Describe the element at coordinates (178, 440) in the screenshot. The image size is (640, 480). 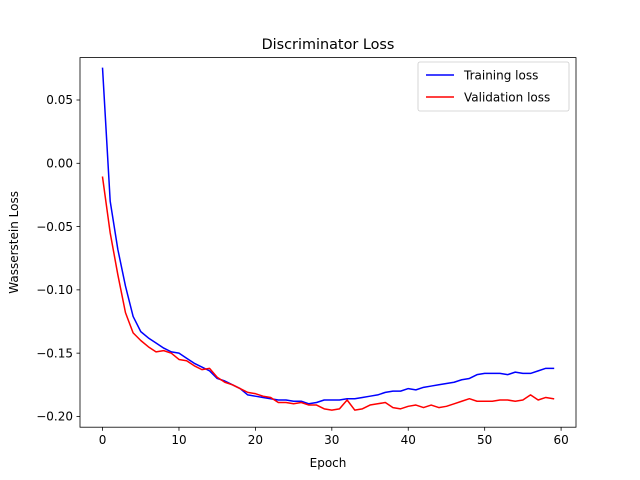
I see `x-tick-label: 10` at that location.